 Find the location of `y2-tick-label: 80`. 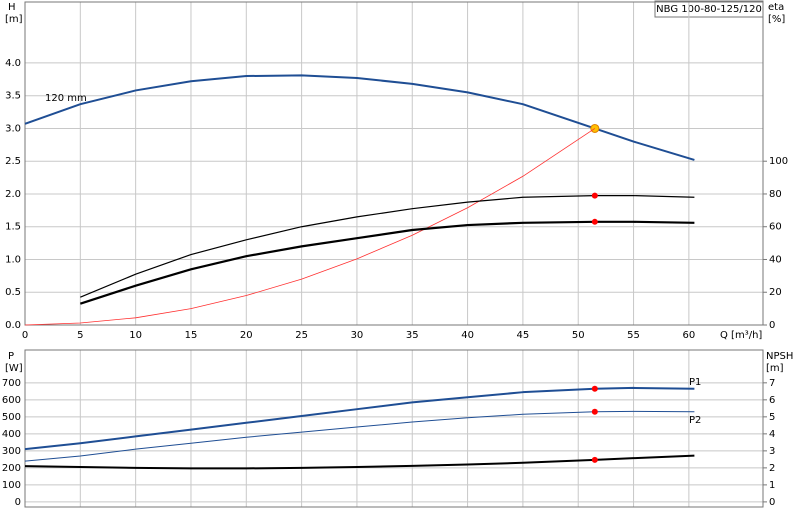

y2-tick-label: 80 is located at coordinates (775, 194).